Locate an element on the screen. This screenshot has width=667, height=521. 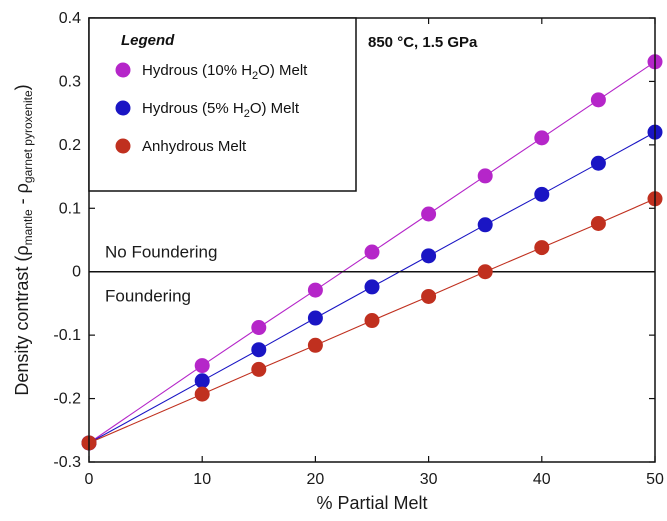
legend-label-main: Anhydrous Melt is located at coordinates (194, 146).